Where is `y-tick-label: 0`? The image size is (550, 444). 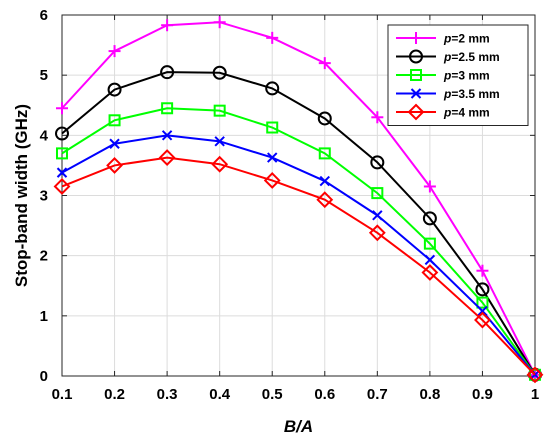
y-tick-label: 0 is located at coordinates (44, 376).